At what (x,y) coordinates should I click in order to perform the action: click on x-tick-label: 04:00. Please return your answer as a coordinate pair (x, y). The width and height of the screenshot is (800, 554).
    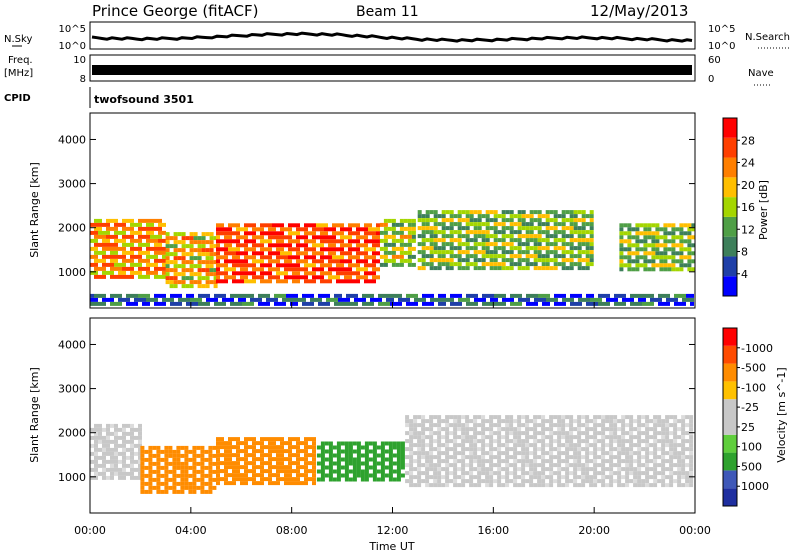
    Looking at the image, I should click on (191, 530).